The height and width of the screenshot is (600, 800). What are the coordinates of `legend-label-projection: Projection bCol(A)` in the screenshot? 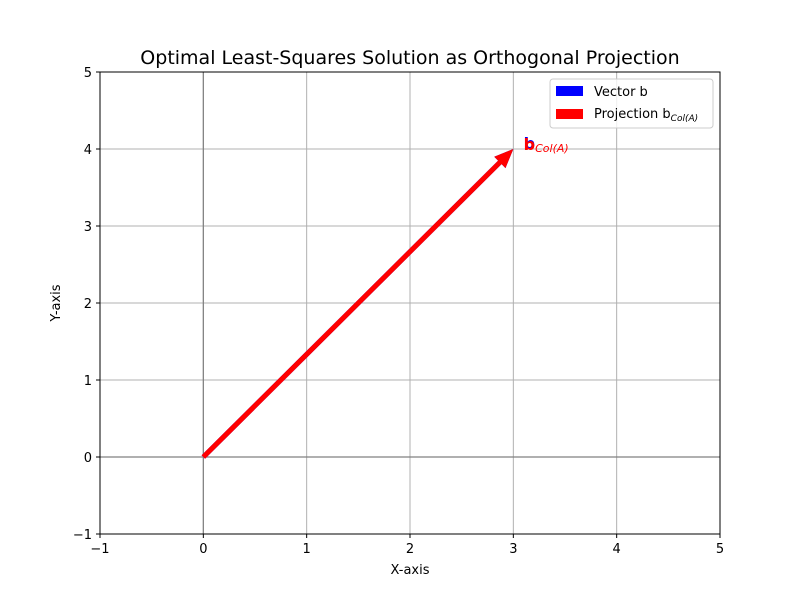 It's located at (646, 115).